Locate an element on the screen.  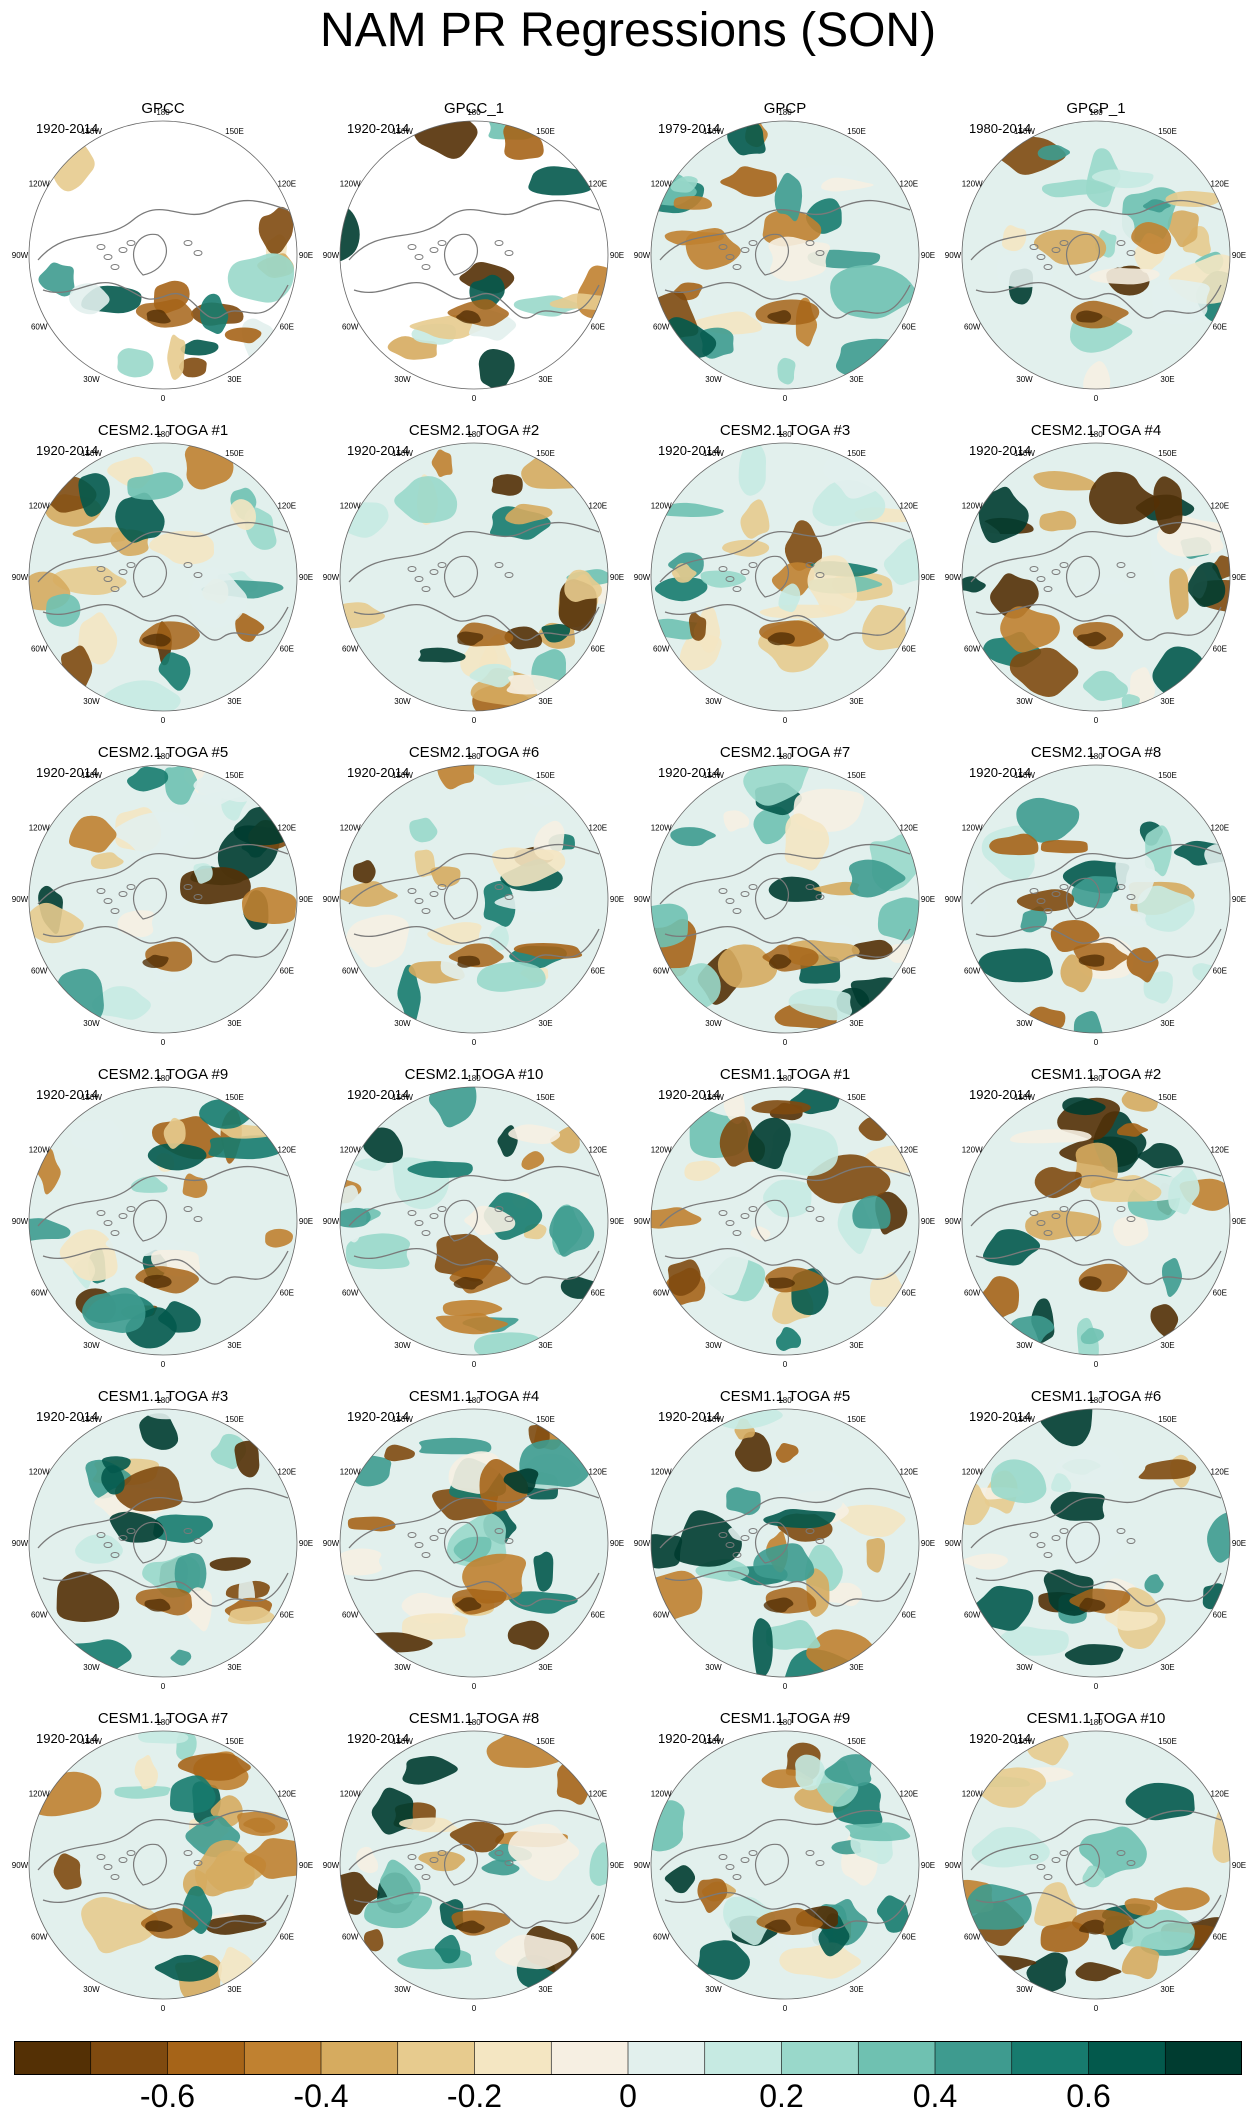
longitude-label: 120W is located at coordinates (350, 1472).